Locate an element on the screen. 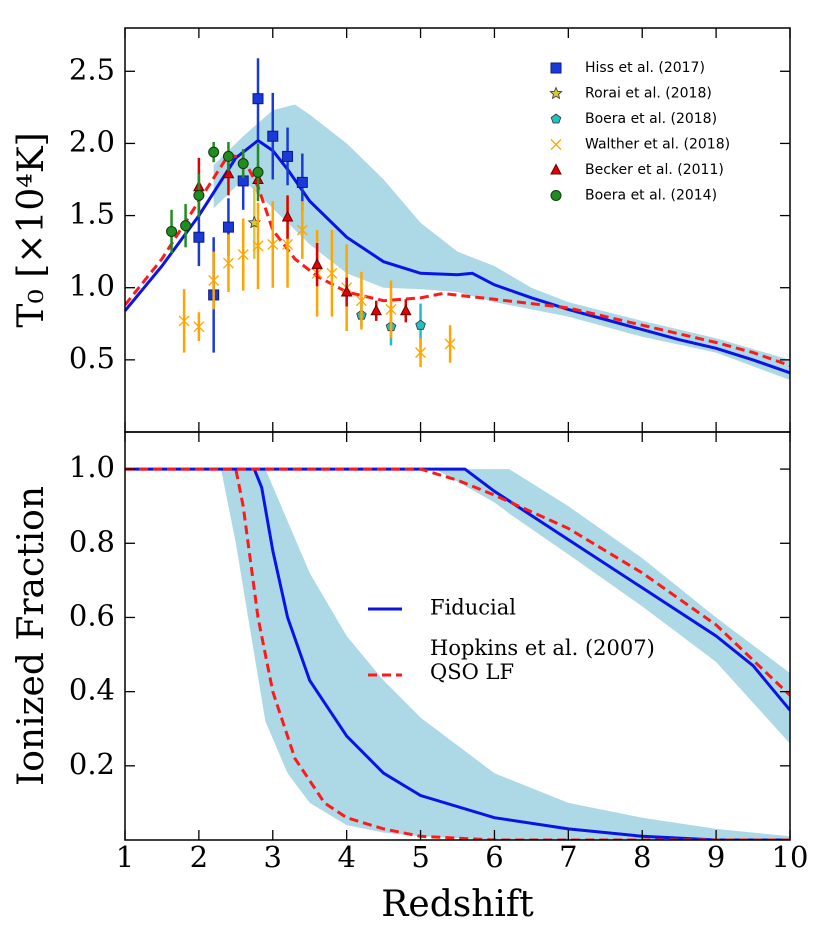 Image resolution: width=830 pixels, height=934 pixels. x-tick-label: 10 is located at coordinates (790, 857).